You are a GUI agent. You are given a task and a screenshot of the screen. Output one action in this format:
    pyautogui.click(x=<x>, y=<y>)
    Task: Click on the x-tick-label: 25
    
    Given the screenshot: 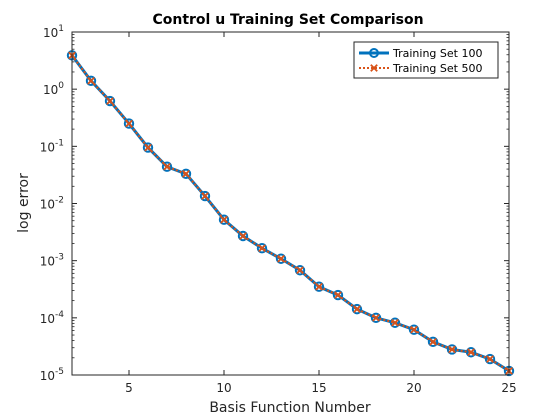 What is the action you would take?
    pyautogui.click(x=508, y=388)
    